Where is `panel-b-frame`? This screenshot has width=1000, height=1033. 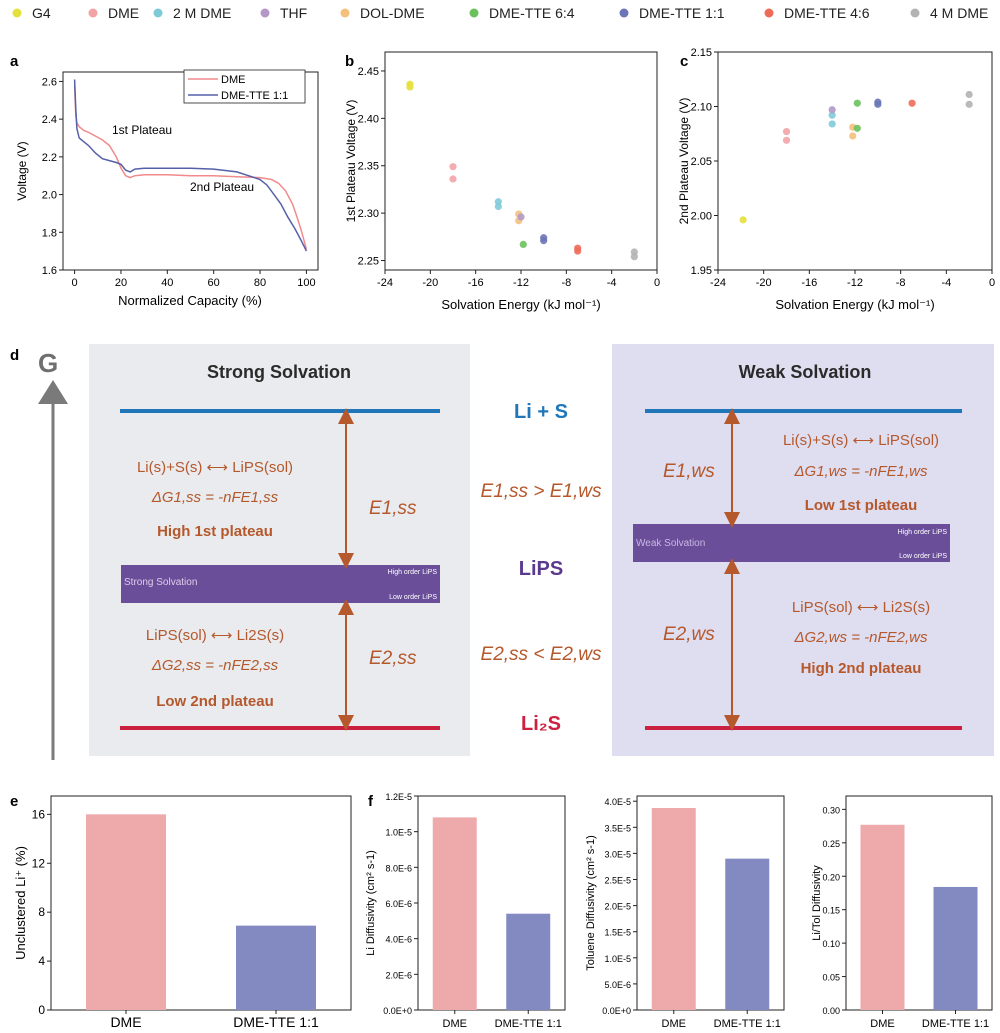
panel-b-frame is located at coordinates (521, 161).